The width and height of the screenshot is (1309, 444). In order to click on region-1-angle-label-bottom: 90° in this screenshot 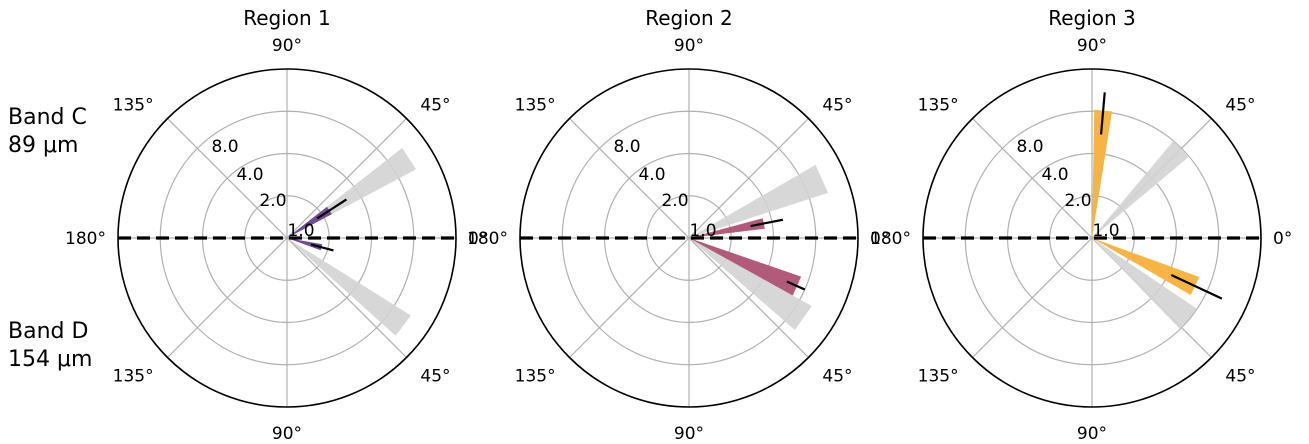, I will do `click(287, 434)`.